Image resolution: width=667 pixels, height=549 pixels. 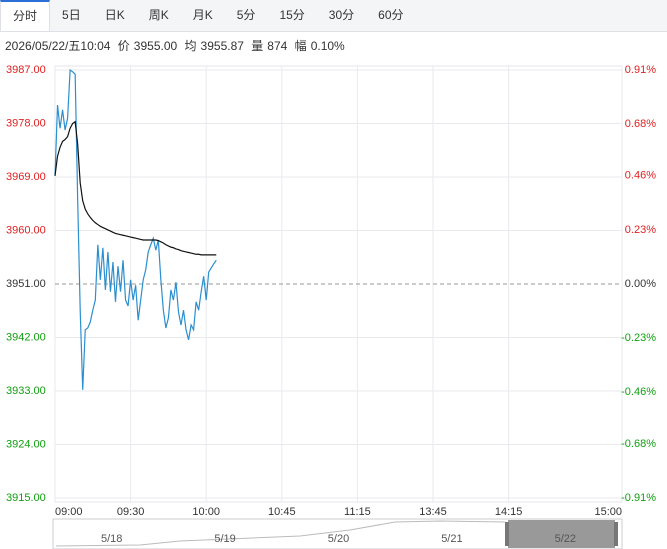 I want to click on navigator-date: 5/21, so click(x=451, y=539).